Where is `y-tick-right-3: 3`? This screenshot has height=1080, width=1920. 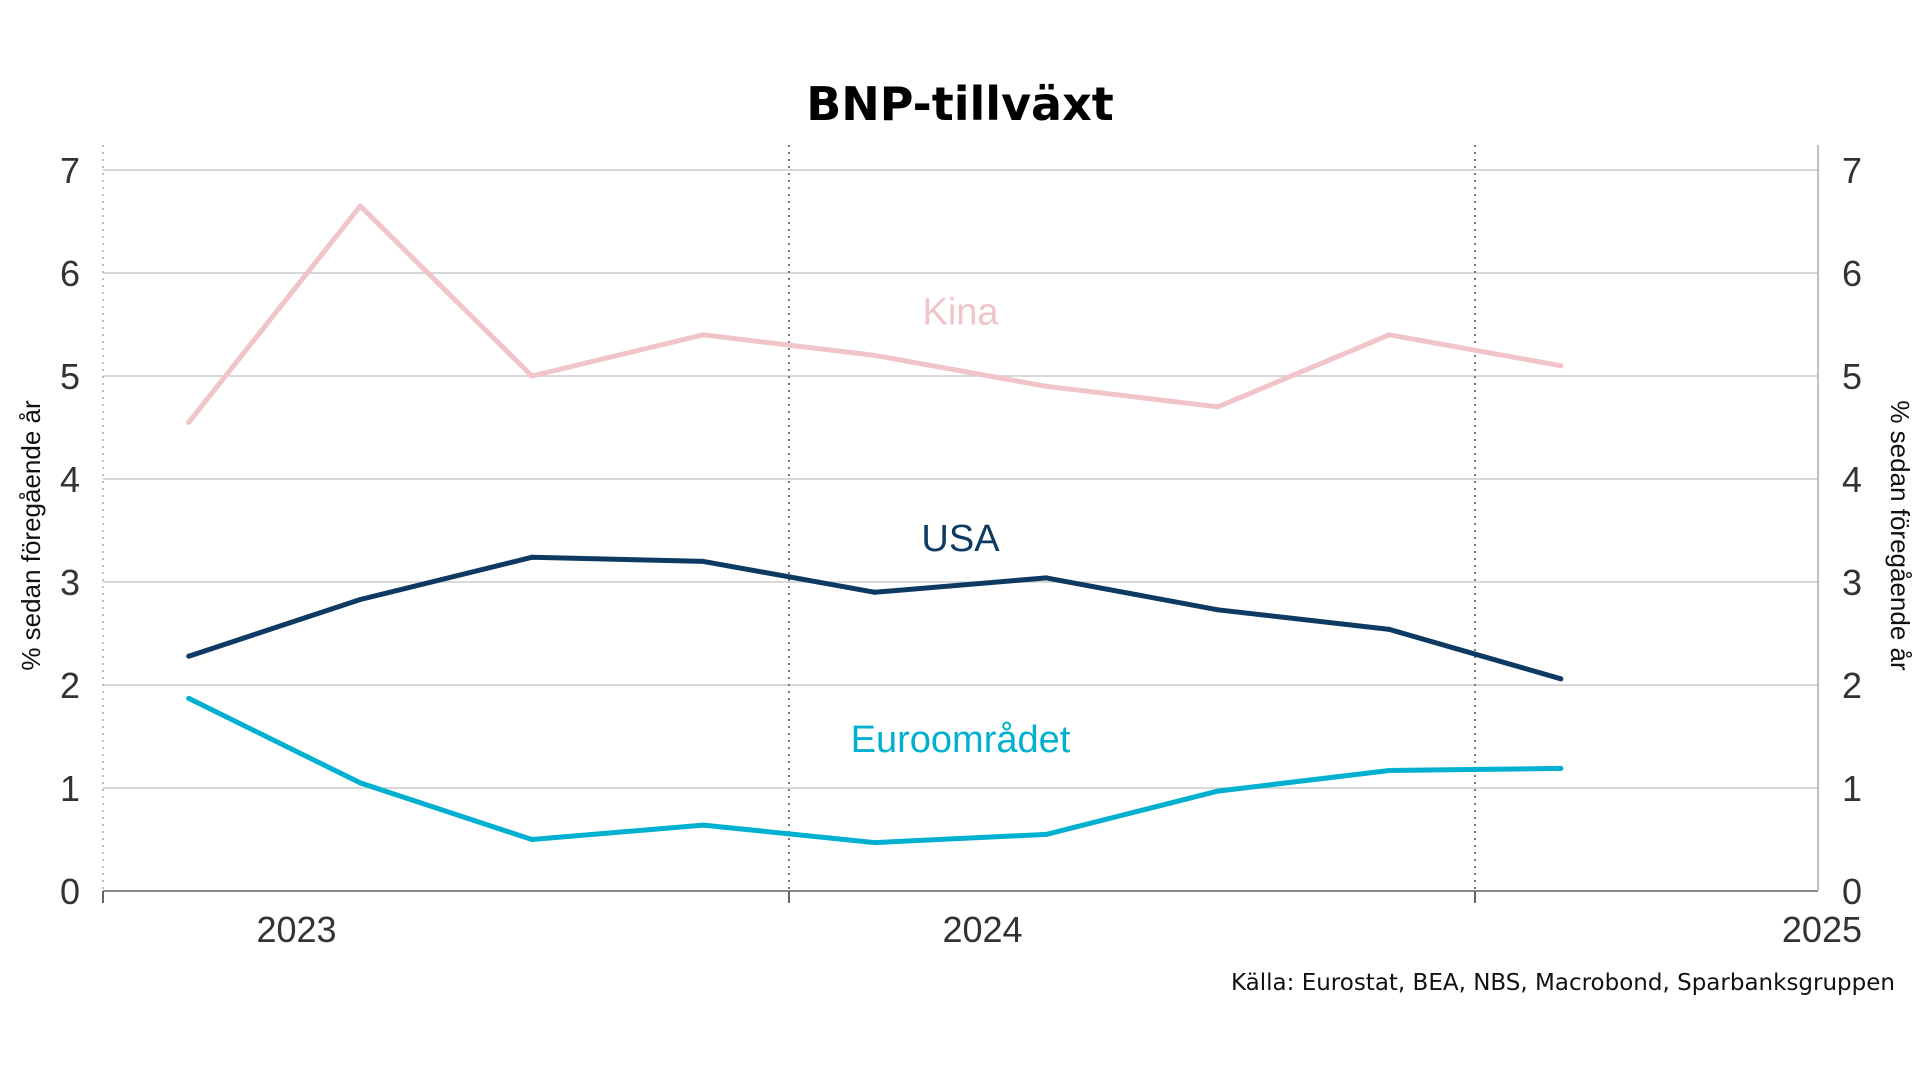 y-tick-right-3: 3 is located at coordinates (1852, 582).